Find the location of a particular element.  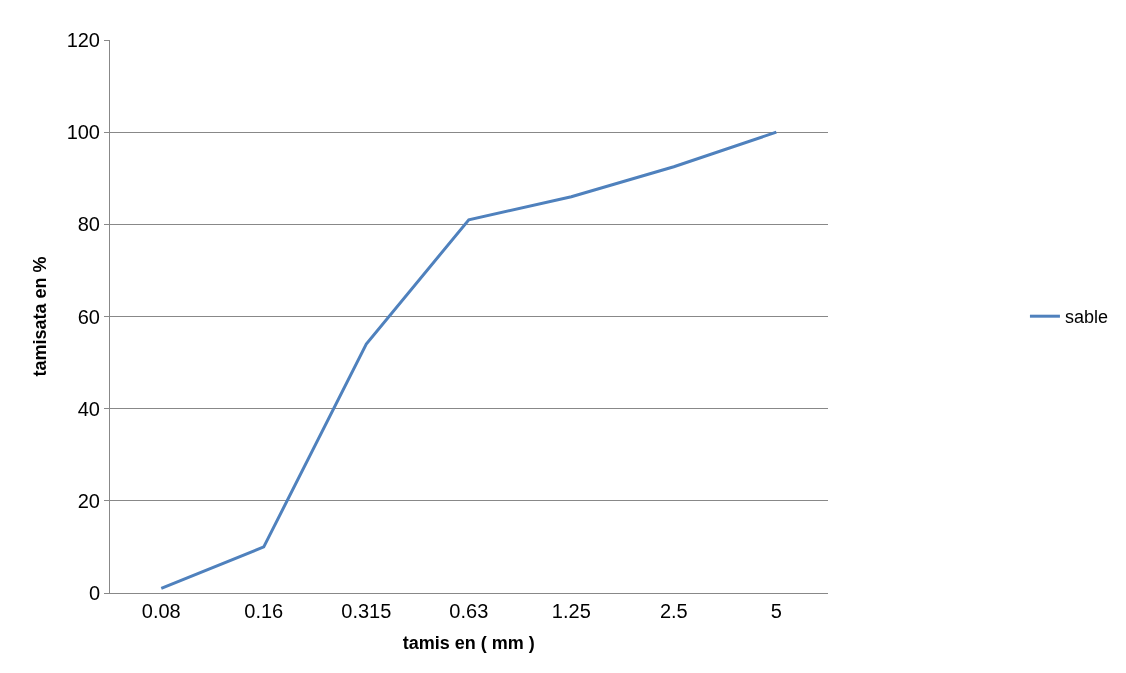

y-axis-title: tamisata en % is located at coordinates (39, 316).